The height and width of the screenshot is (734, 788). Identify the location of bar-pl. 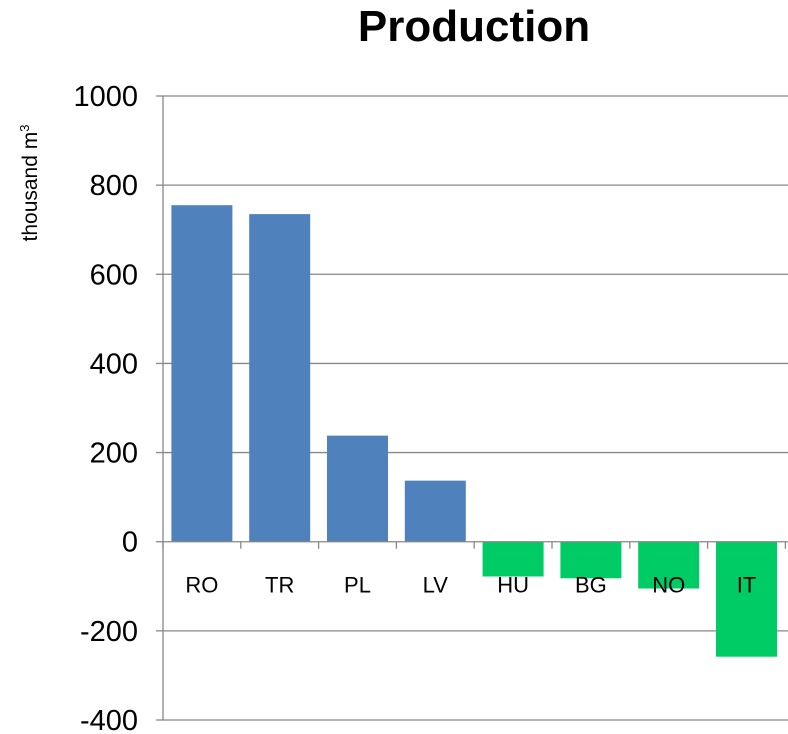
(357, 488).